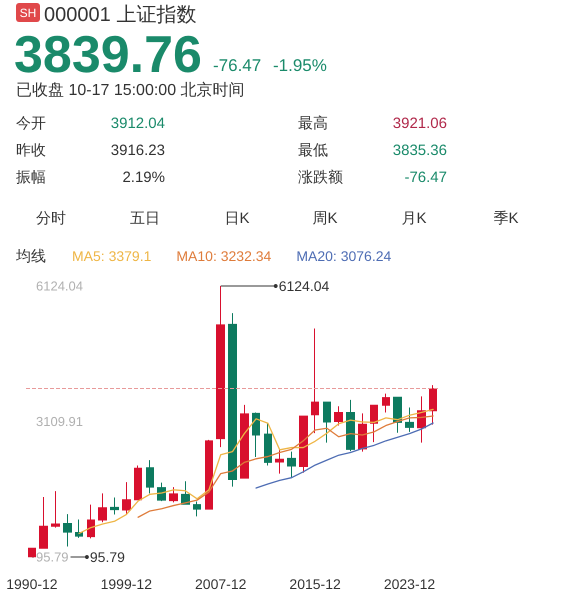 The image size is (580, 603). Describe the element at coordinates (313, 151) in the screenshot. I see `text: 最低` at that location.